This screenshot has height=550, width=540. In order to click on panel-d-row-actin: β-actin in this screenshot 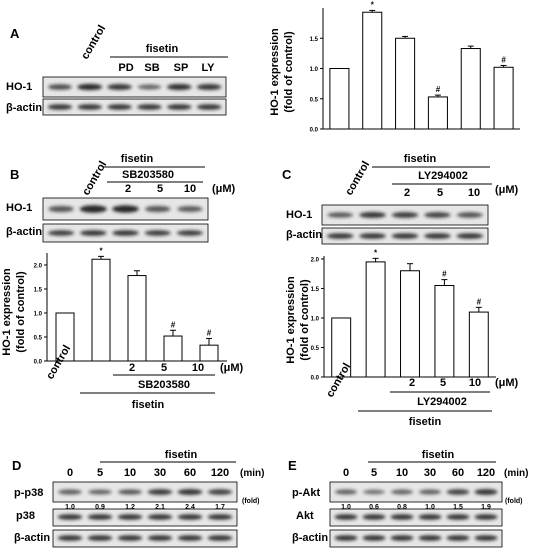, I will do `click(32, 538)`.